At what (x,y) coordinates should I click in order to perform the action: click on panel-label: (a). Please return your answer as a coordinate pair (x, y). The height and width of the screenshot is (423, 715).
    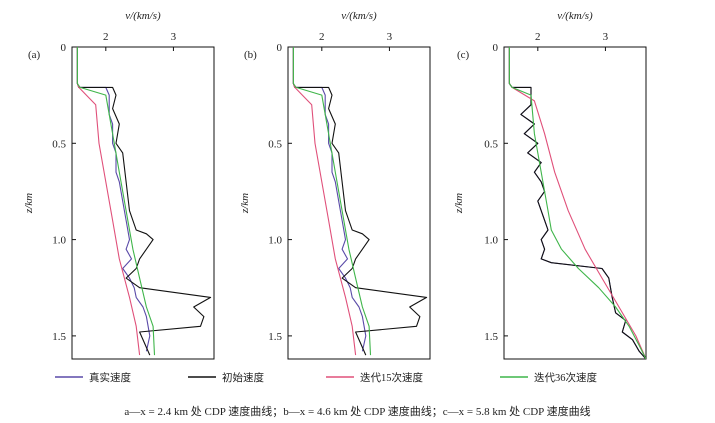
    Looking at the image, I should click on (34, 55).